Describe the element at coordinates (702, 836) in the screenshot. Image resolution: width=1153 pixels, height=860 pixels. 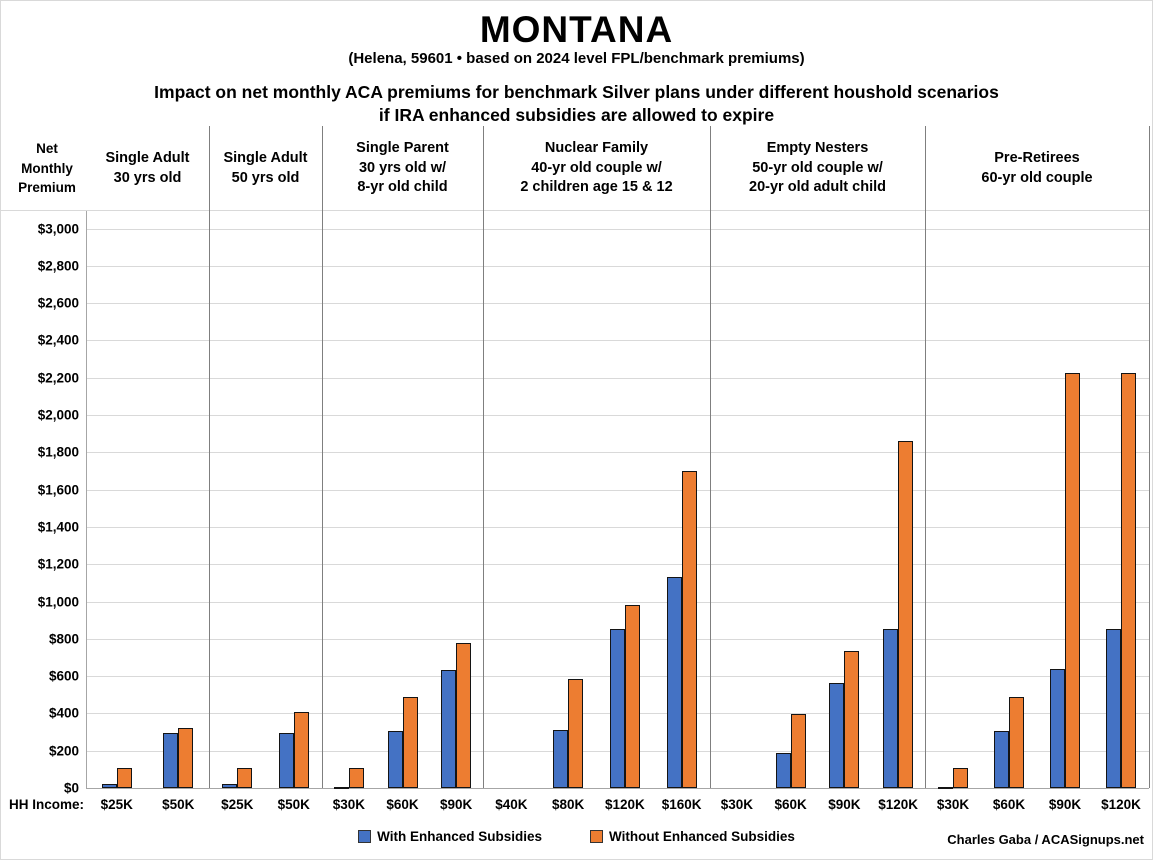
I see `legend-label: Without Enhanced Subsidies` at that location.